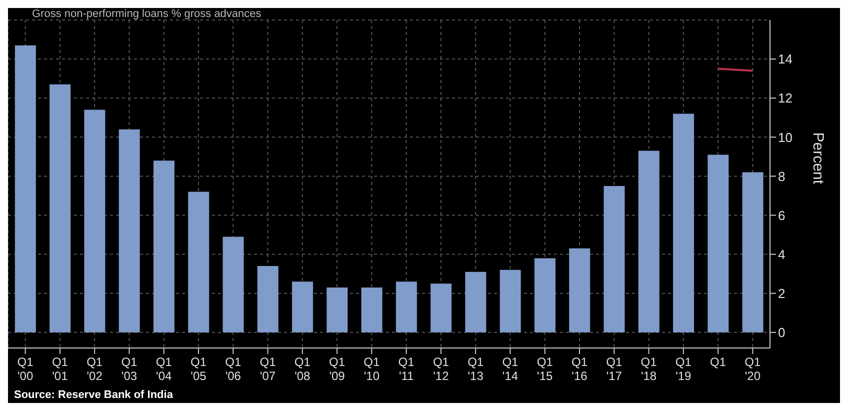 This screenshot has width=848, height=411. What do you see at coordinates (753, 369) in the screenshot?
I see `x-tick-label: Q1 '20` at bounding box center [753, 369].